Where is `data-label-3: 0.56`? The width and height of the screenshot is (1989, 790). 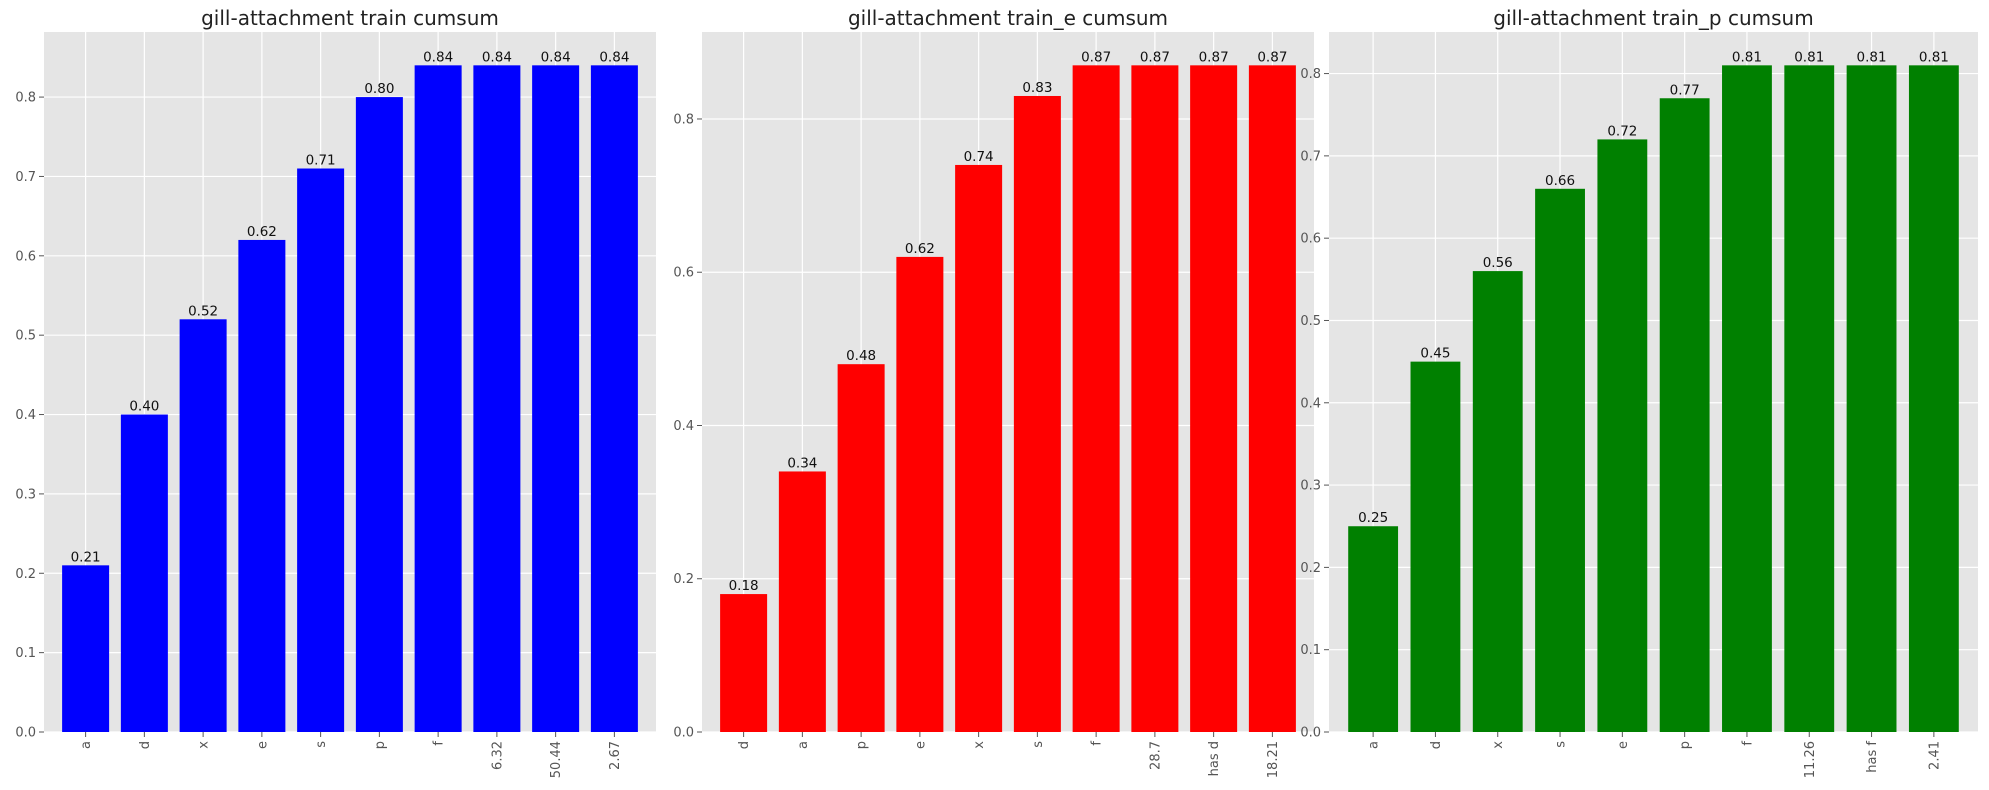
data-label-3: 0.56 is located at coordinates (1498, 263).